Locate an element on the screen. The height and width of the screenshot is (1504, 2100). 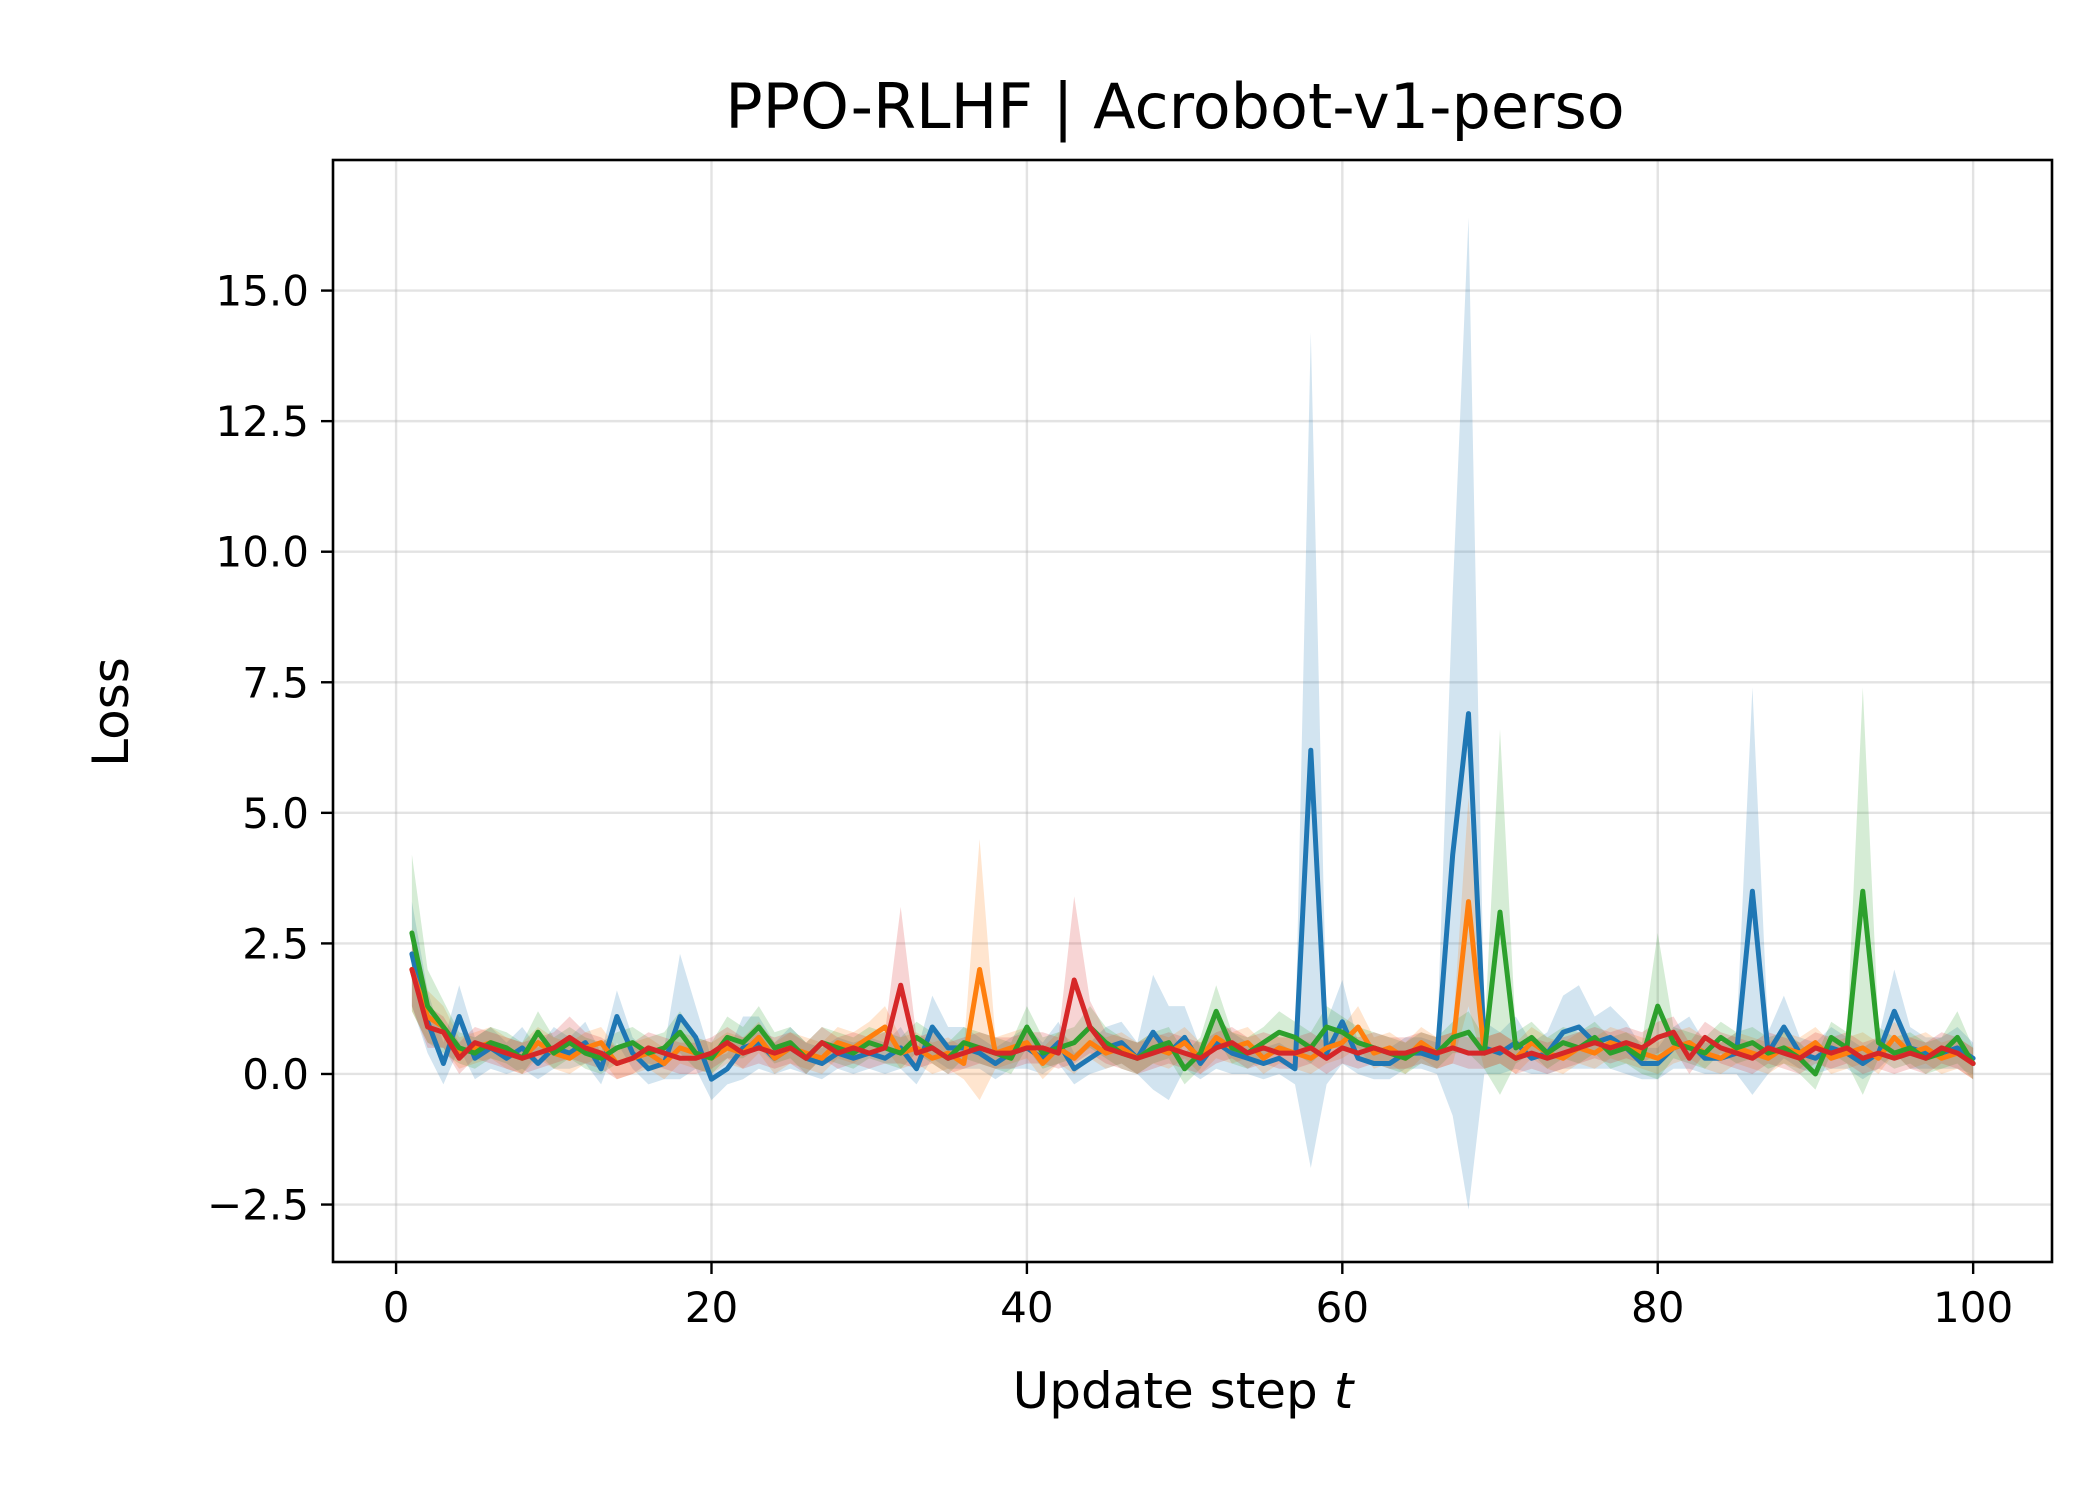
y-tick-label: 5.0 is located at coordinates (275, 813).